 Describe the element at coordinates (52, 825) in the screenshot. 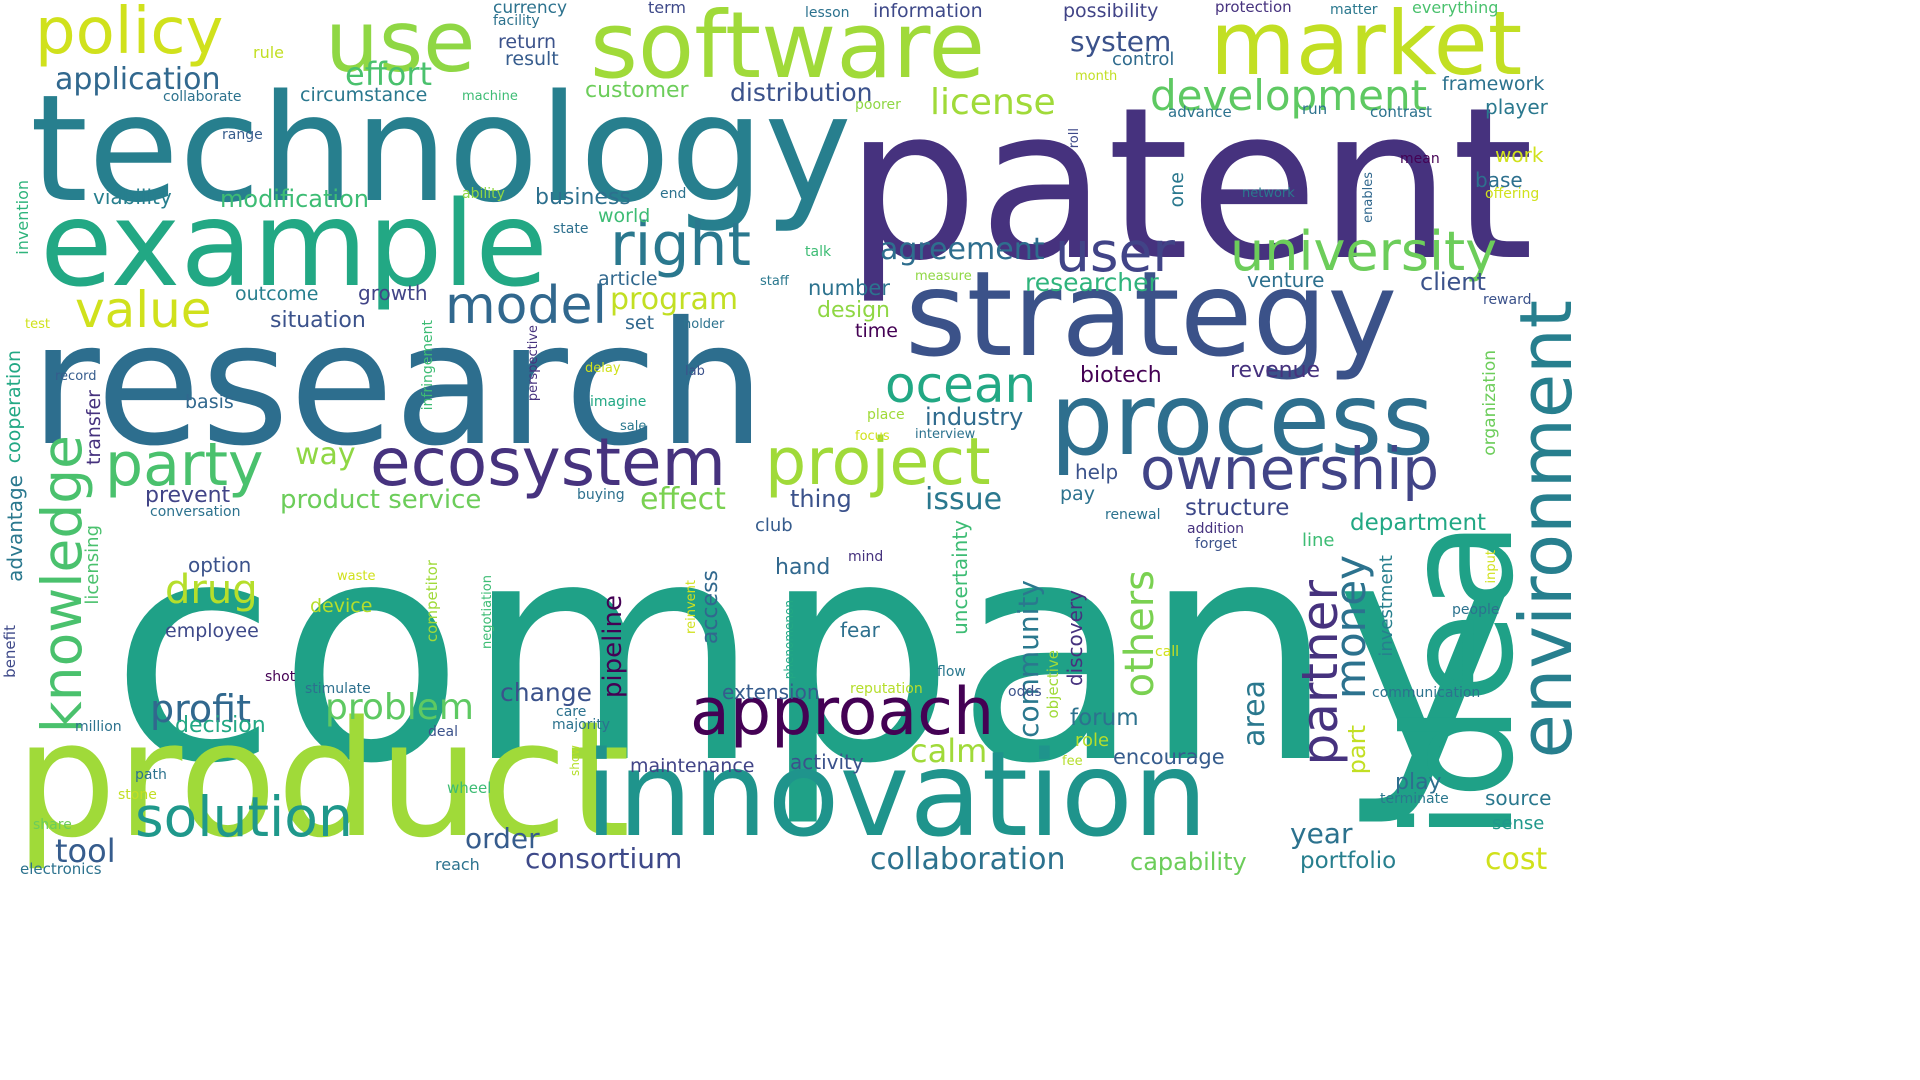

I see `word-share: share` at that location.